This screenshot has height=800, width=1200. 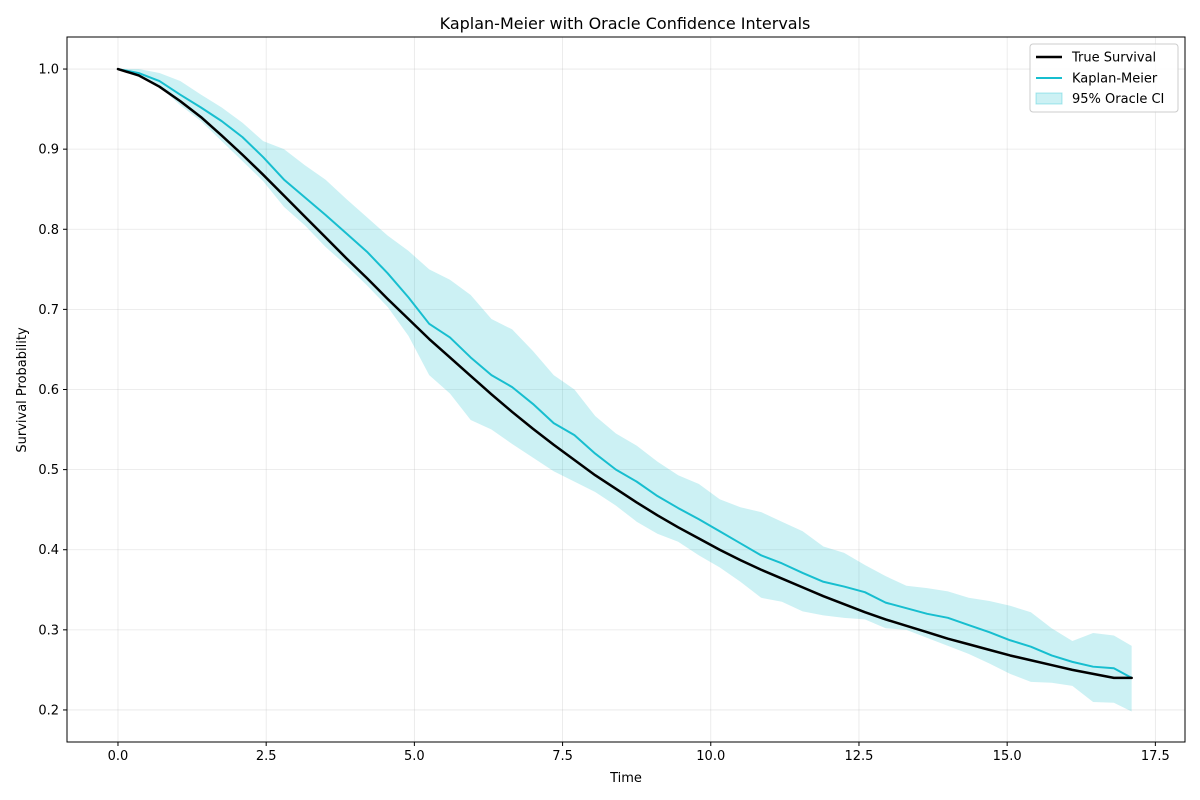 What do you see at coordinates (1049, 98) in the screenshot?
I see `legend-ci-swatch` at bounding box center [1049, 98].